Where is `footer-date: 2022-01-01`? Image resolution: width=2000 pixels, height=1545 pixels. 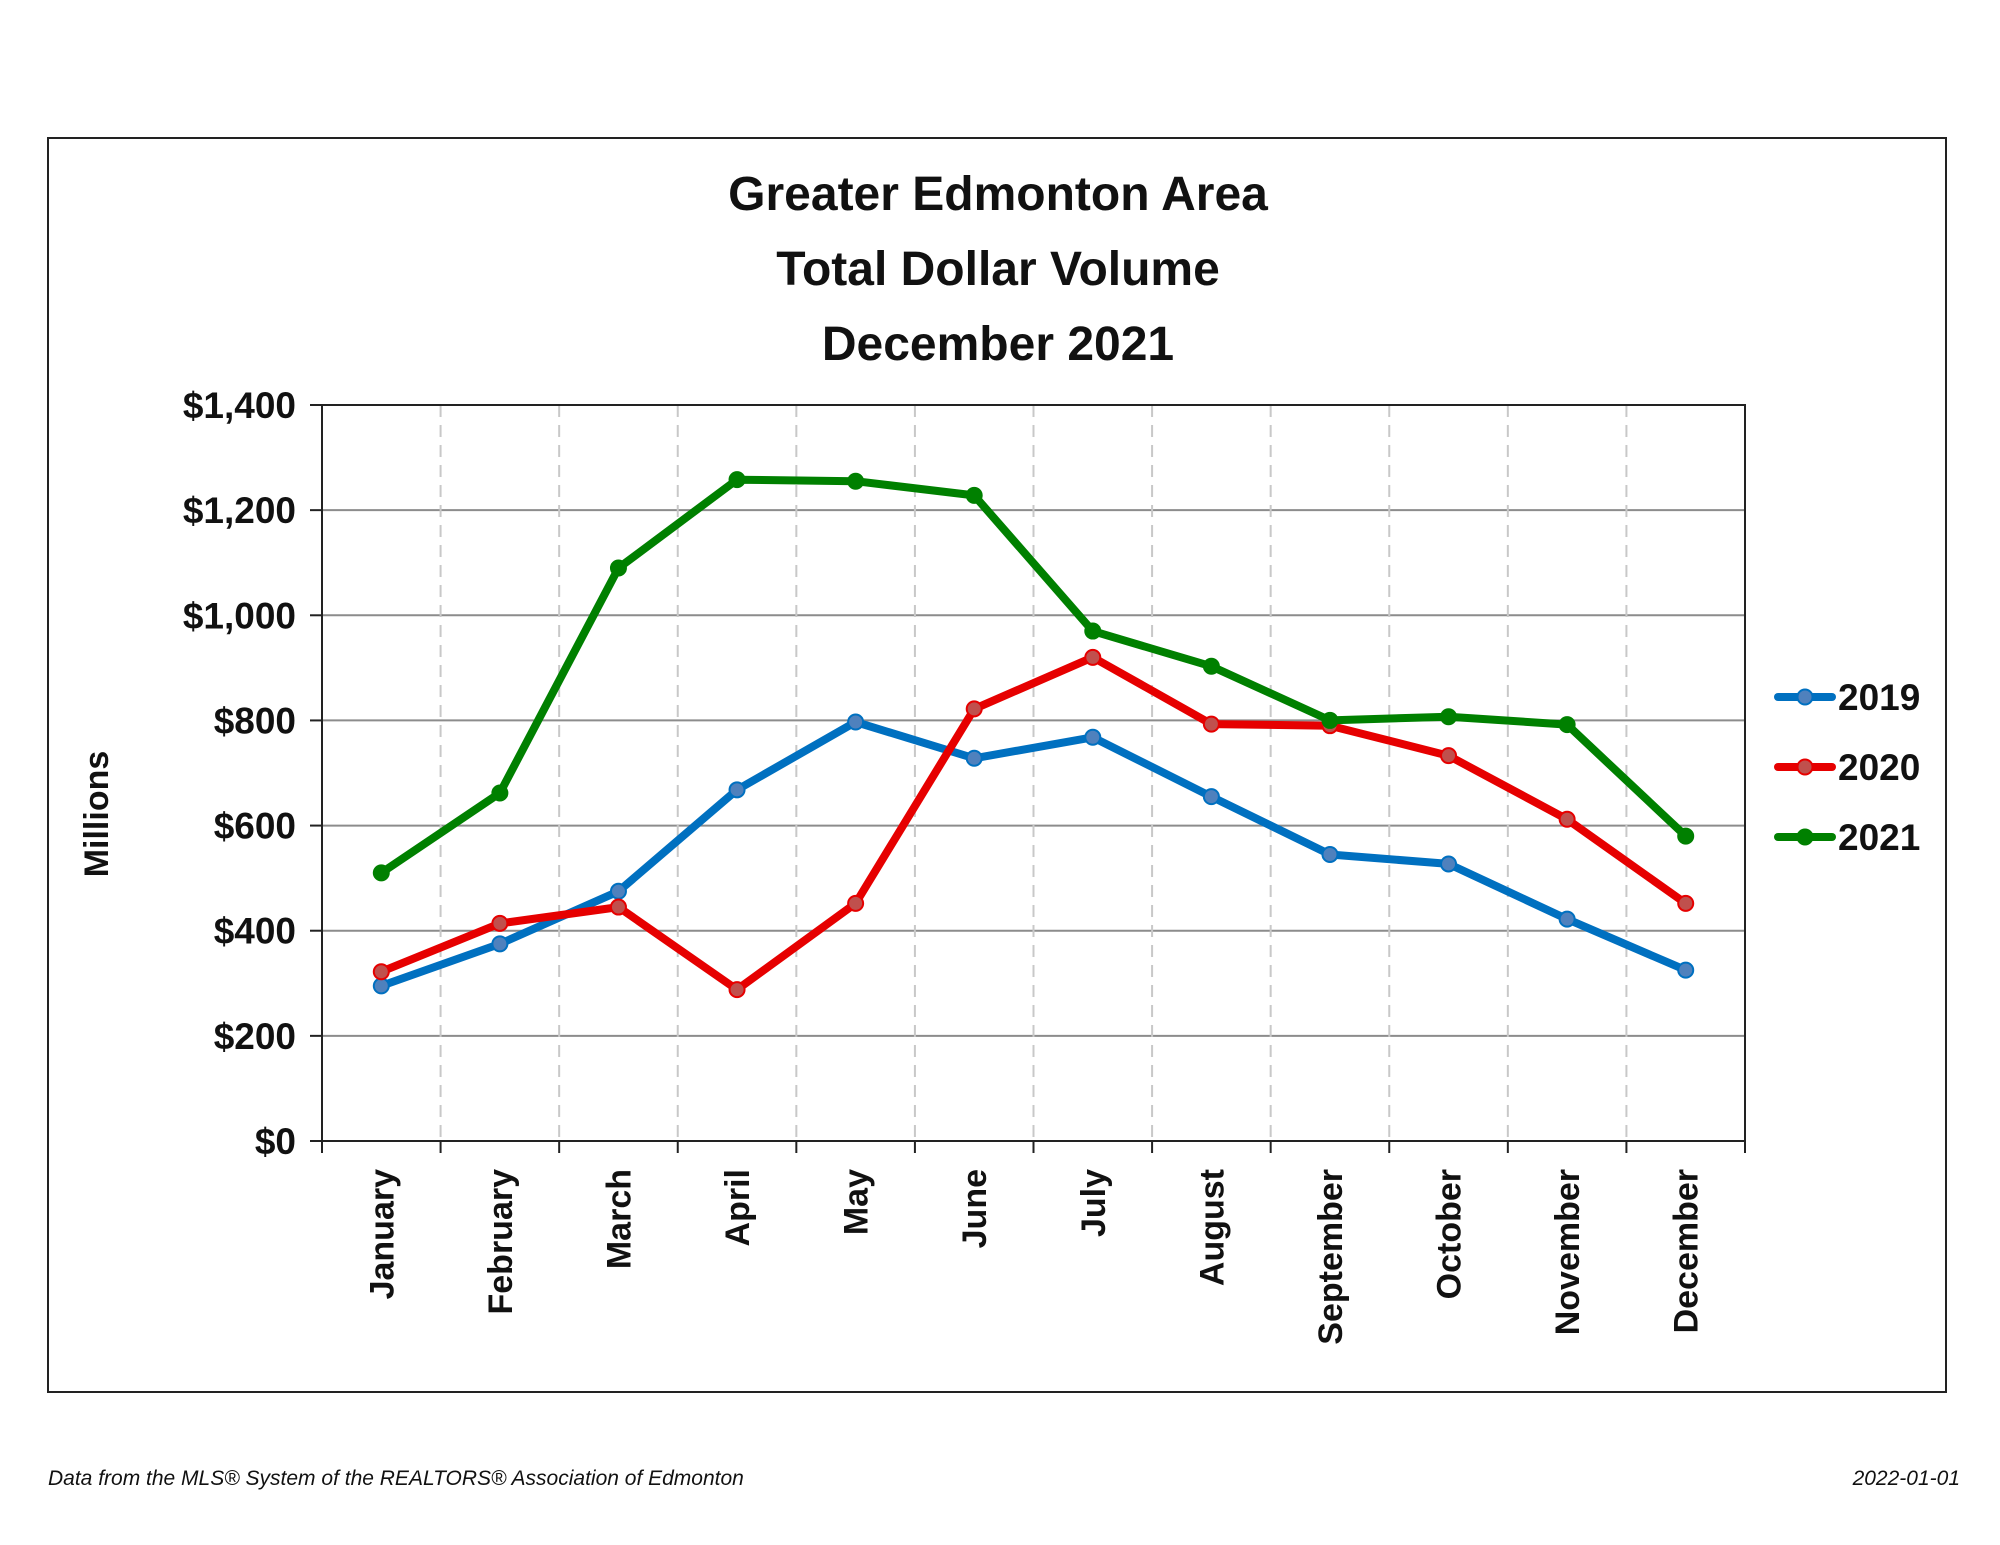 footer-date: 2022-01-01 is located at coordinates (1906, 1478).